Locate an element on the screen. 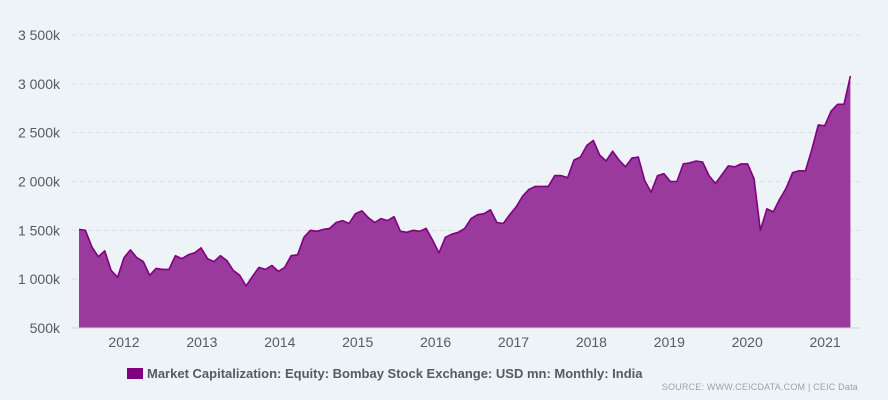  x-tick-label: 2021 is located at coordinates (825, 342).